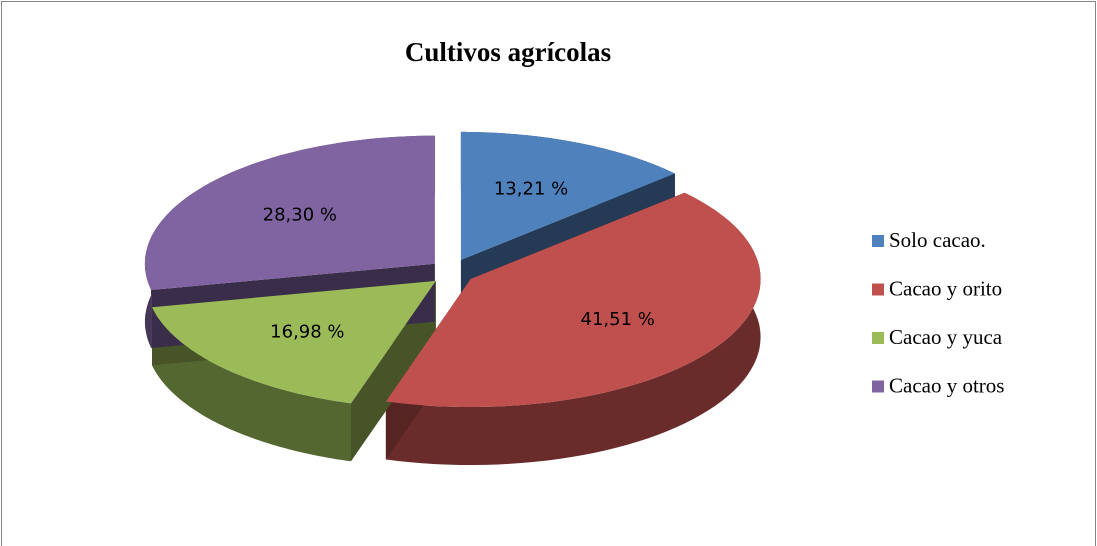 The image size is (1097, 546). What do you see at coordinates (531, 189) in the screenshot?
I see `data-label: 13,21 %` at bounding box center [531, 189].